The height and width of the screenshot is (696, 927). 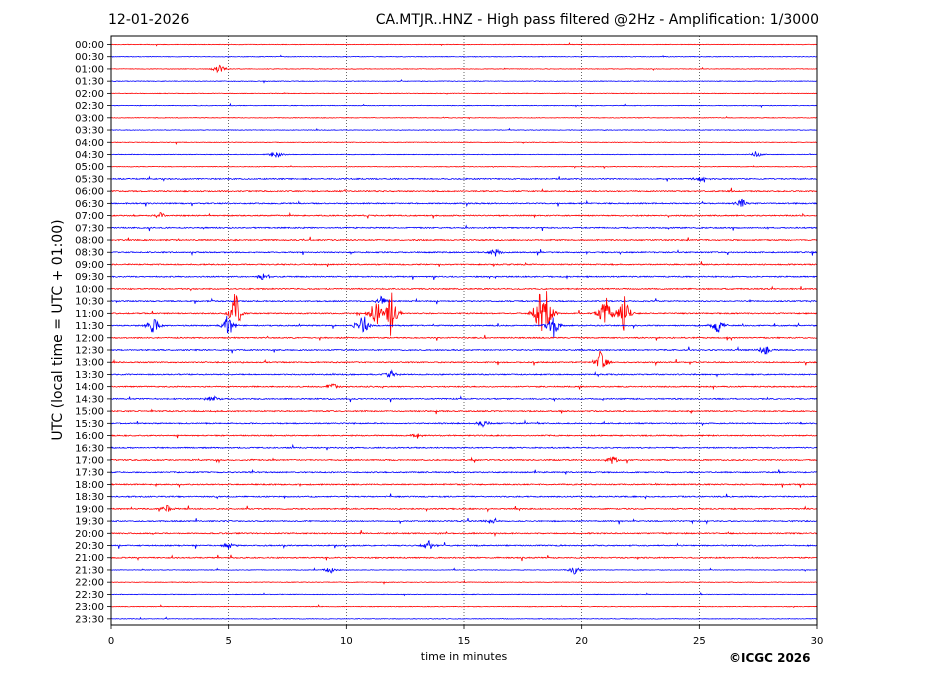 What do you see at coordinates (89, 57) in the screenshot?
I see `y-tick-label: 00:30` at bounding box center [89, 57].